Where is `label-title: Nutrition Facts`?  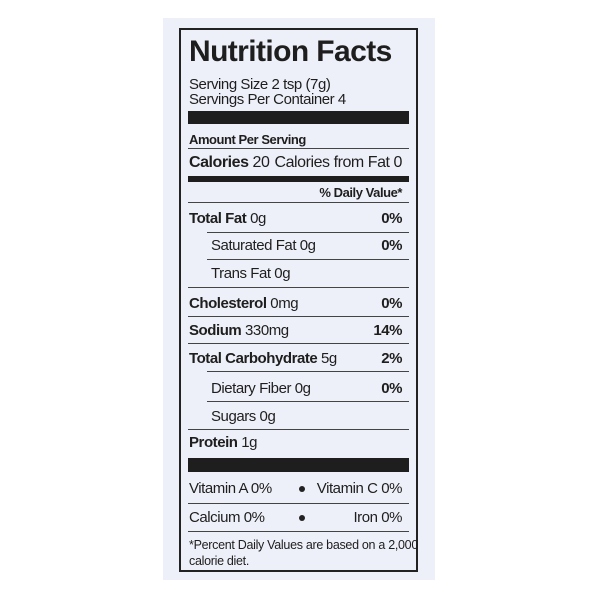
label-title: Nutrition Facts is located at coordinates (290, 51).